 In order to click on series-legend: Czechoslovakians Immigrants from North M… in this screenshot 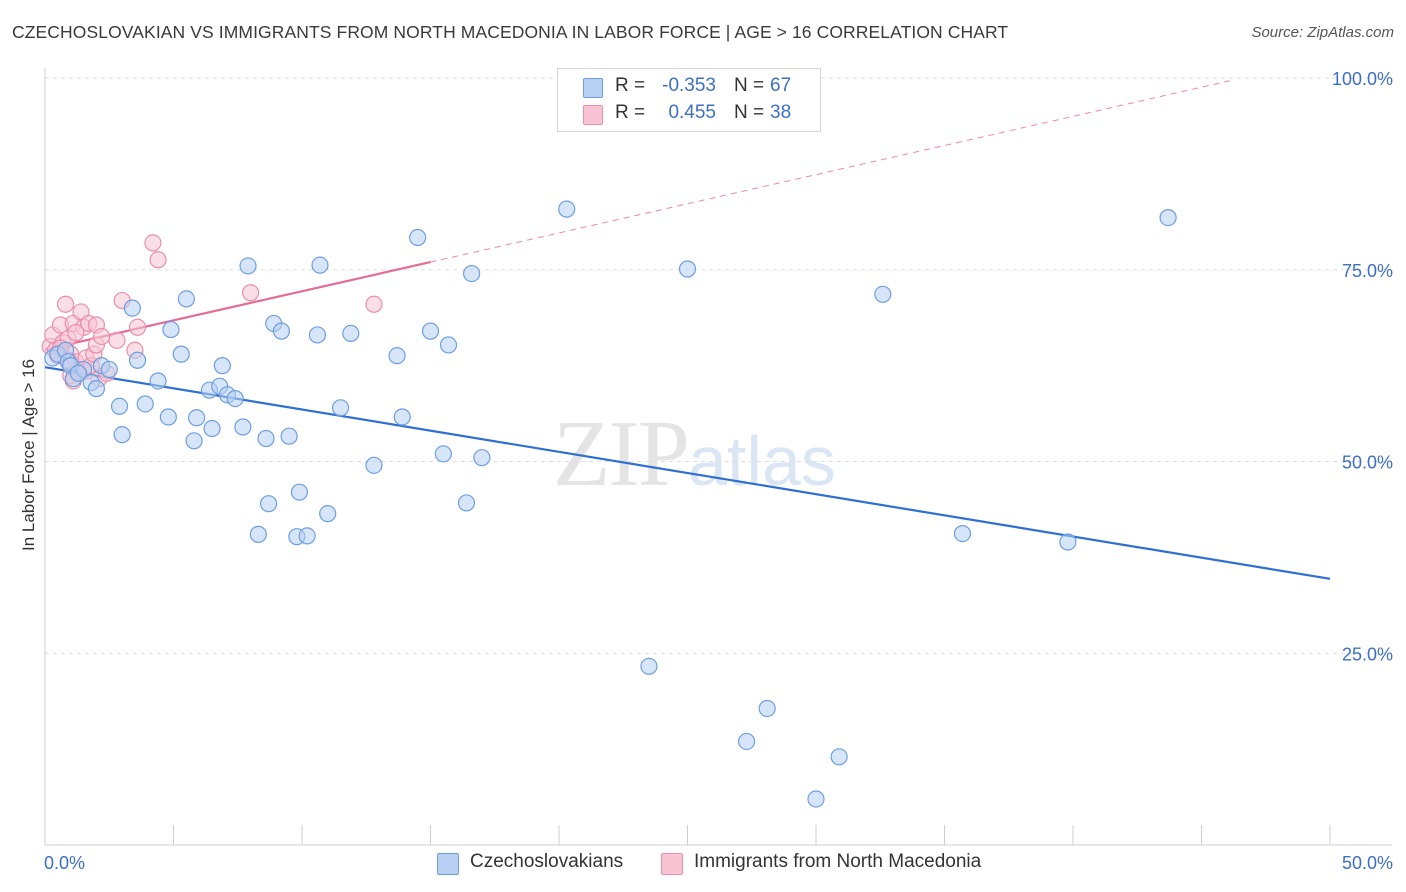, I will do `click(703, 864)`.